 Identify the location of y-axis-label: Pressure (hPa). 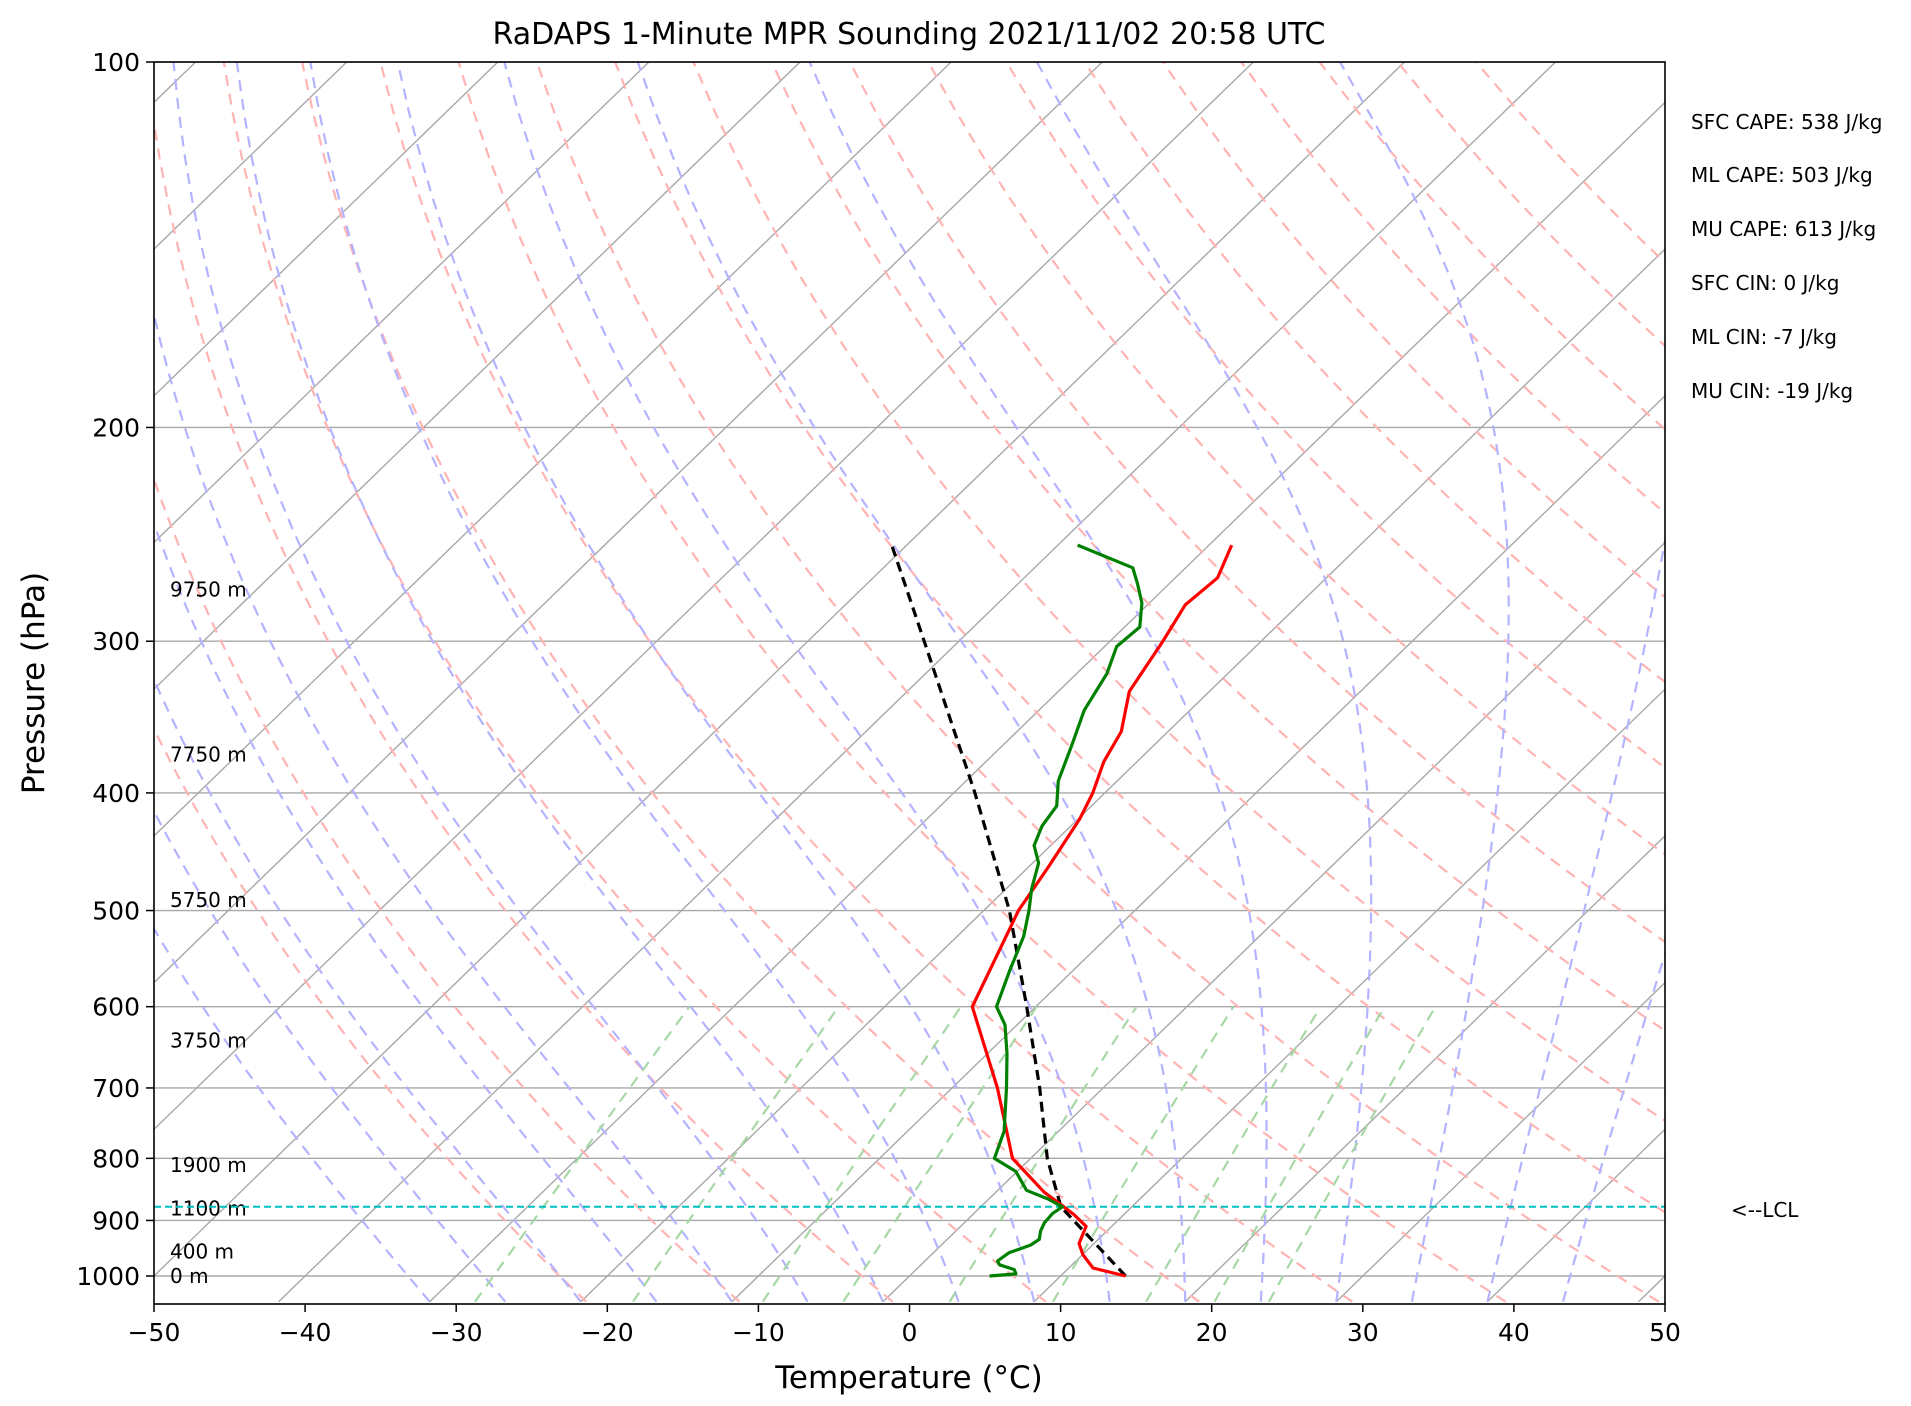
(34, 683).